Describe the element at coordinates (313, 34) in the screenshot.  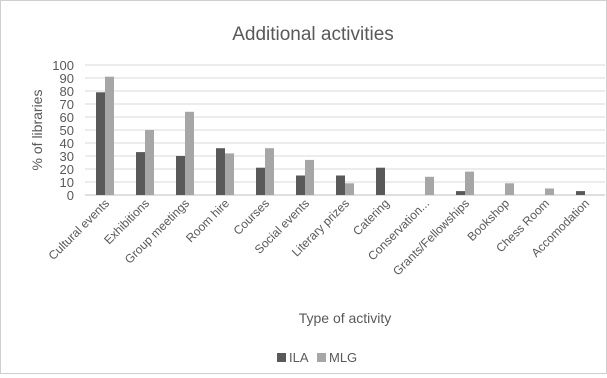
I see `chart-title: Additional activities` at that location.